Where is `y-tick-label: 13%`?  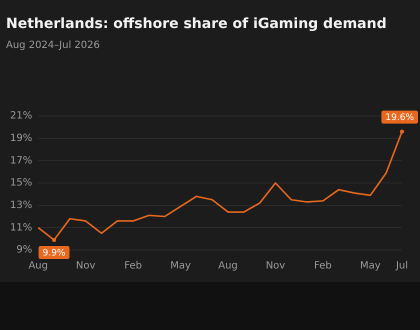 y-tick-label: 13% is located at coordinates (21, 205).